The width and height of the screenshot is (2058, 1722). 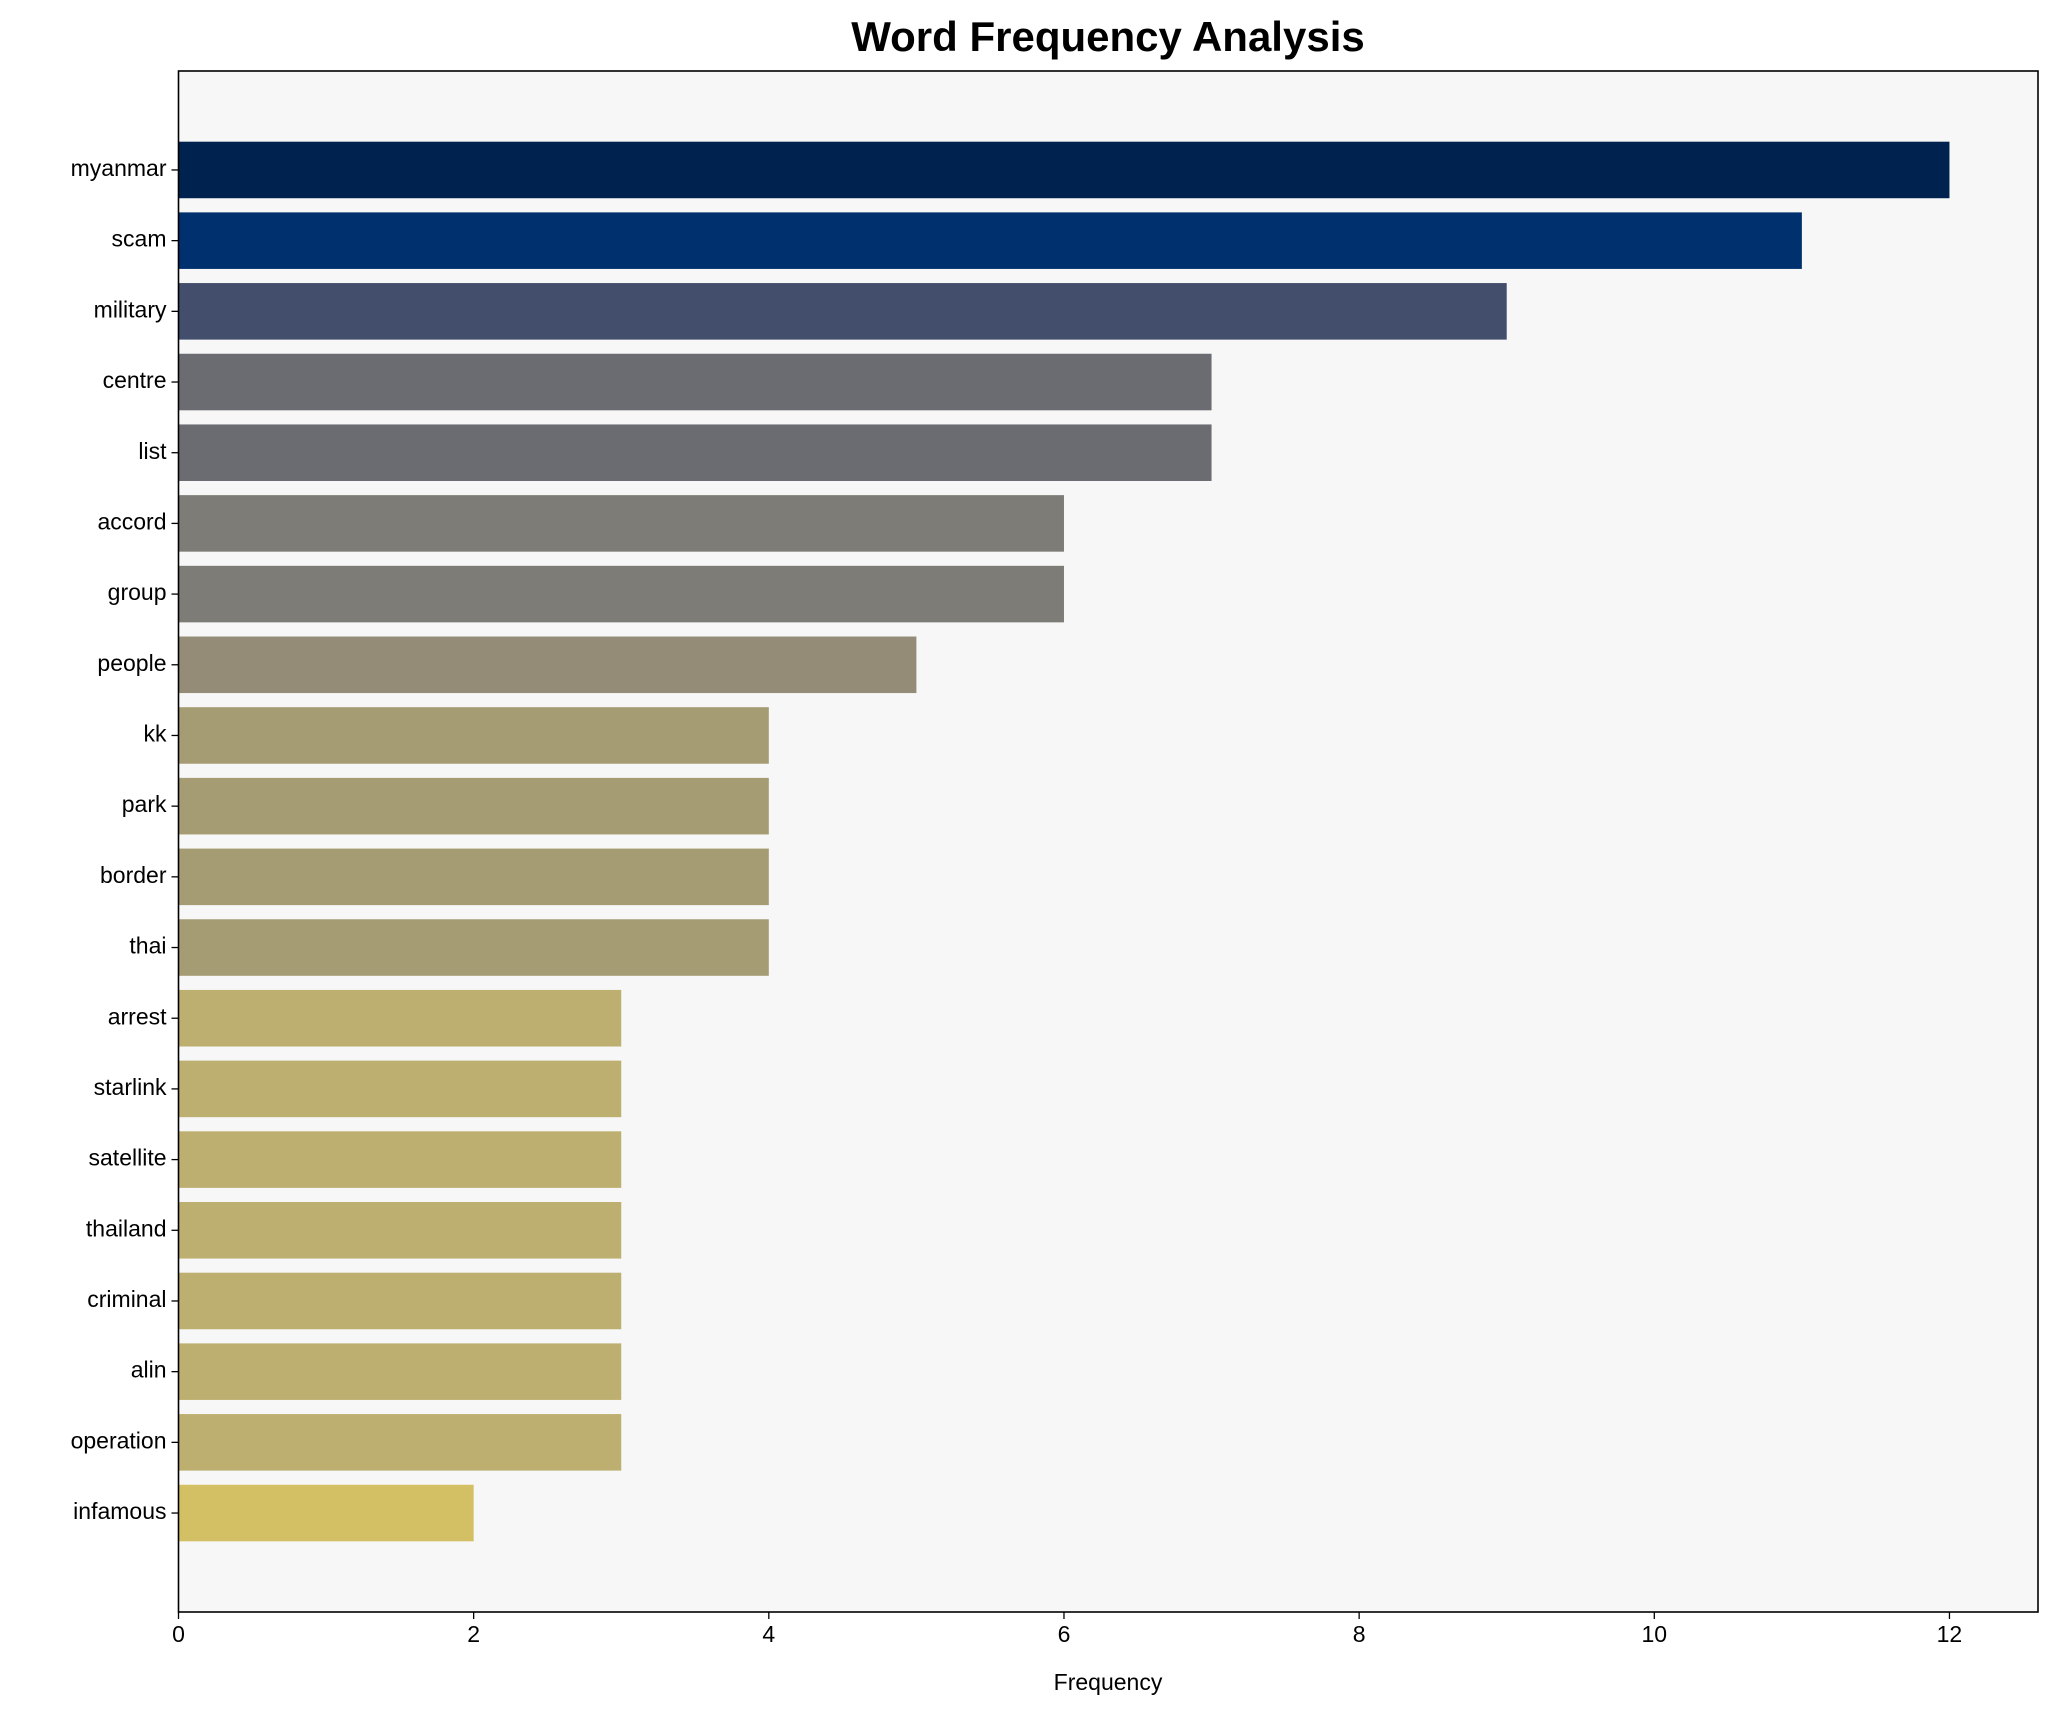 What do you see at coordinates (149, 1370) in the screenshot?
I see `y-tick-label: alin` at bounding box center [149, 1370].